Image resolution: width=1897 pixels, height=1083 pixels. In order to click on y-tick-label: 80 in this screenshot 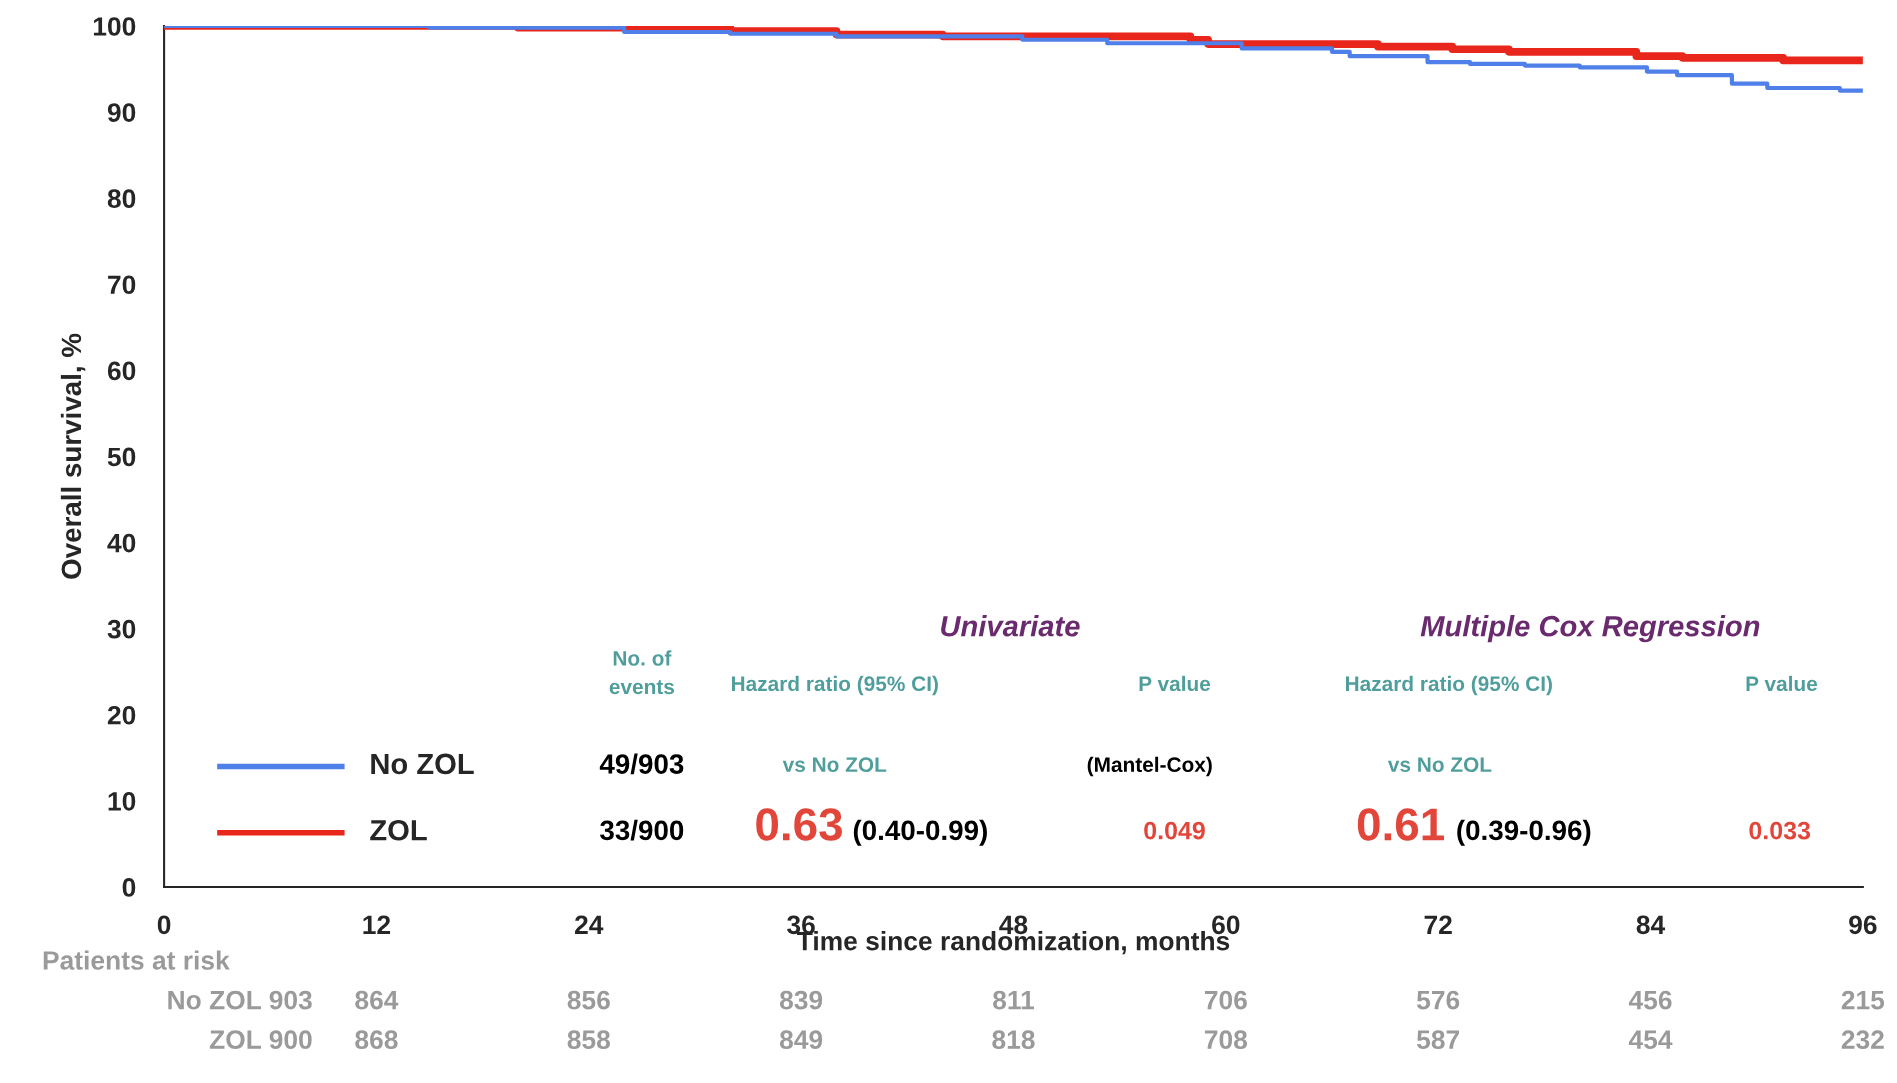, I will do `click(121, 199)`.